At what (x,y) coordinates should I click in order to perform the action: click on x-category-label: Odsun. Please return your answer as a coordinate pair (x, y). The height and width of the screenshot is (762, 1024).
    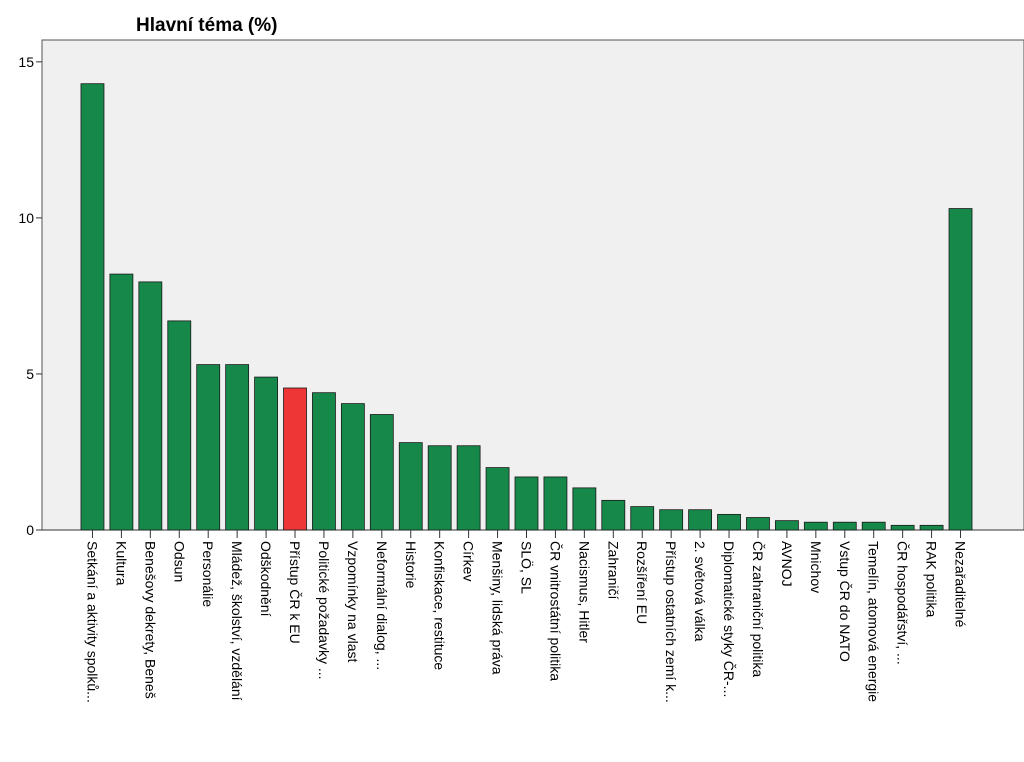
    Looking at the image, I should click on (179, 561).